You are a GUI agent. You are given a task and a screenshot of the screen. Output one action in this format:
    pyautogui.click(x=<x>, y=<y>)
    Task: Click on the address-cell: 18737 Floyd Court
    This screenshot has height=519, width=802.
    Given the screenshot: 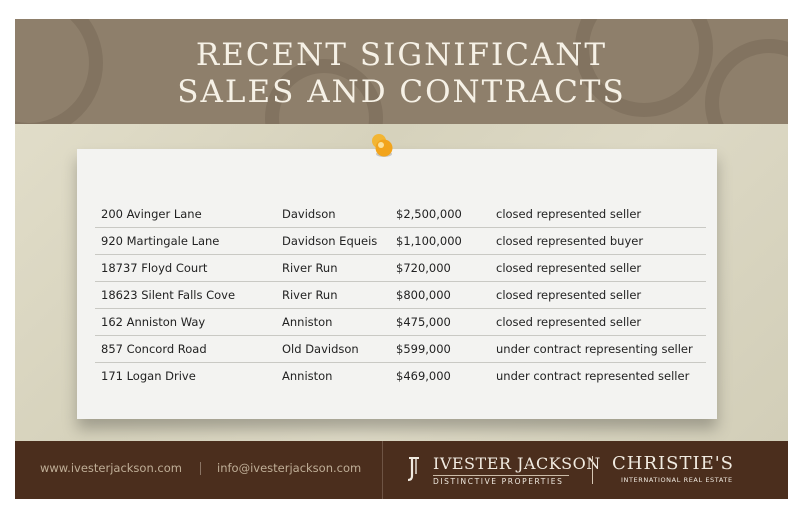 What is the action you would take?
    pyautogui.click(x=188, y=268)
    